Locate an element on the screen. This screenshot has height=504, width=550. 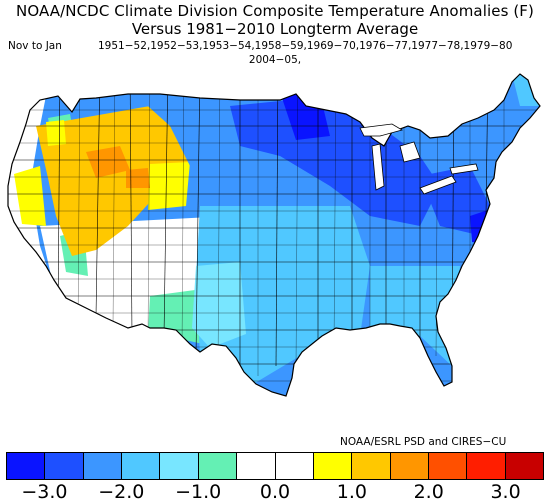
colorbar-tick-label: 2.0 is located at coordinates (428, 492).